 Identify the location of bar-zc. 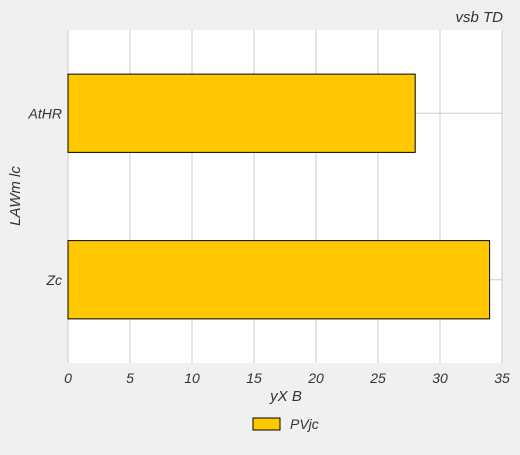
(279, 280).